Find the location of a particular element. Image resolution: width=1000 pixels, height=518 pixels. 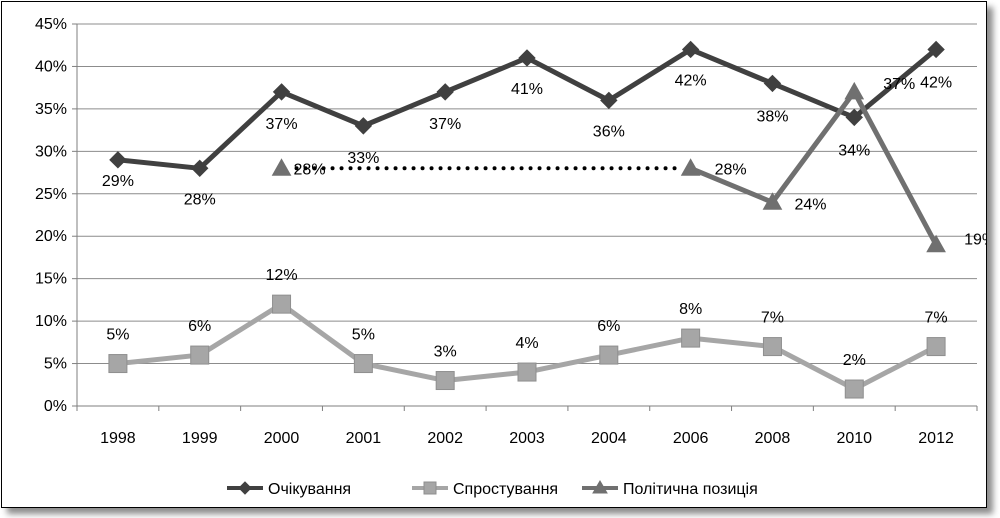

legend-label: Політична позиція is located at coordinates (690, 489).